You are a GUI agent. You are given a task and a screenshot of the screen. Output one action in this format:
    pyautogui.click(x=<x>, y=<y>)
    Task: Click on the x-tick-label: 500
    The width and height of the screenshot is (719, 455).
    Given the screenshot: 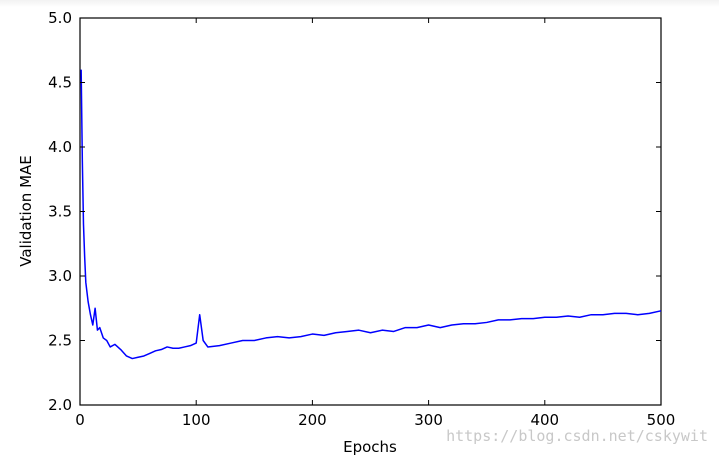 What is the action you would take?
    pyautogui.click(x=661, y=420)
    